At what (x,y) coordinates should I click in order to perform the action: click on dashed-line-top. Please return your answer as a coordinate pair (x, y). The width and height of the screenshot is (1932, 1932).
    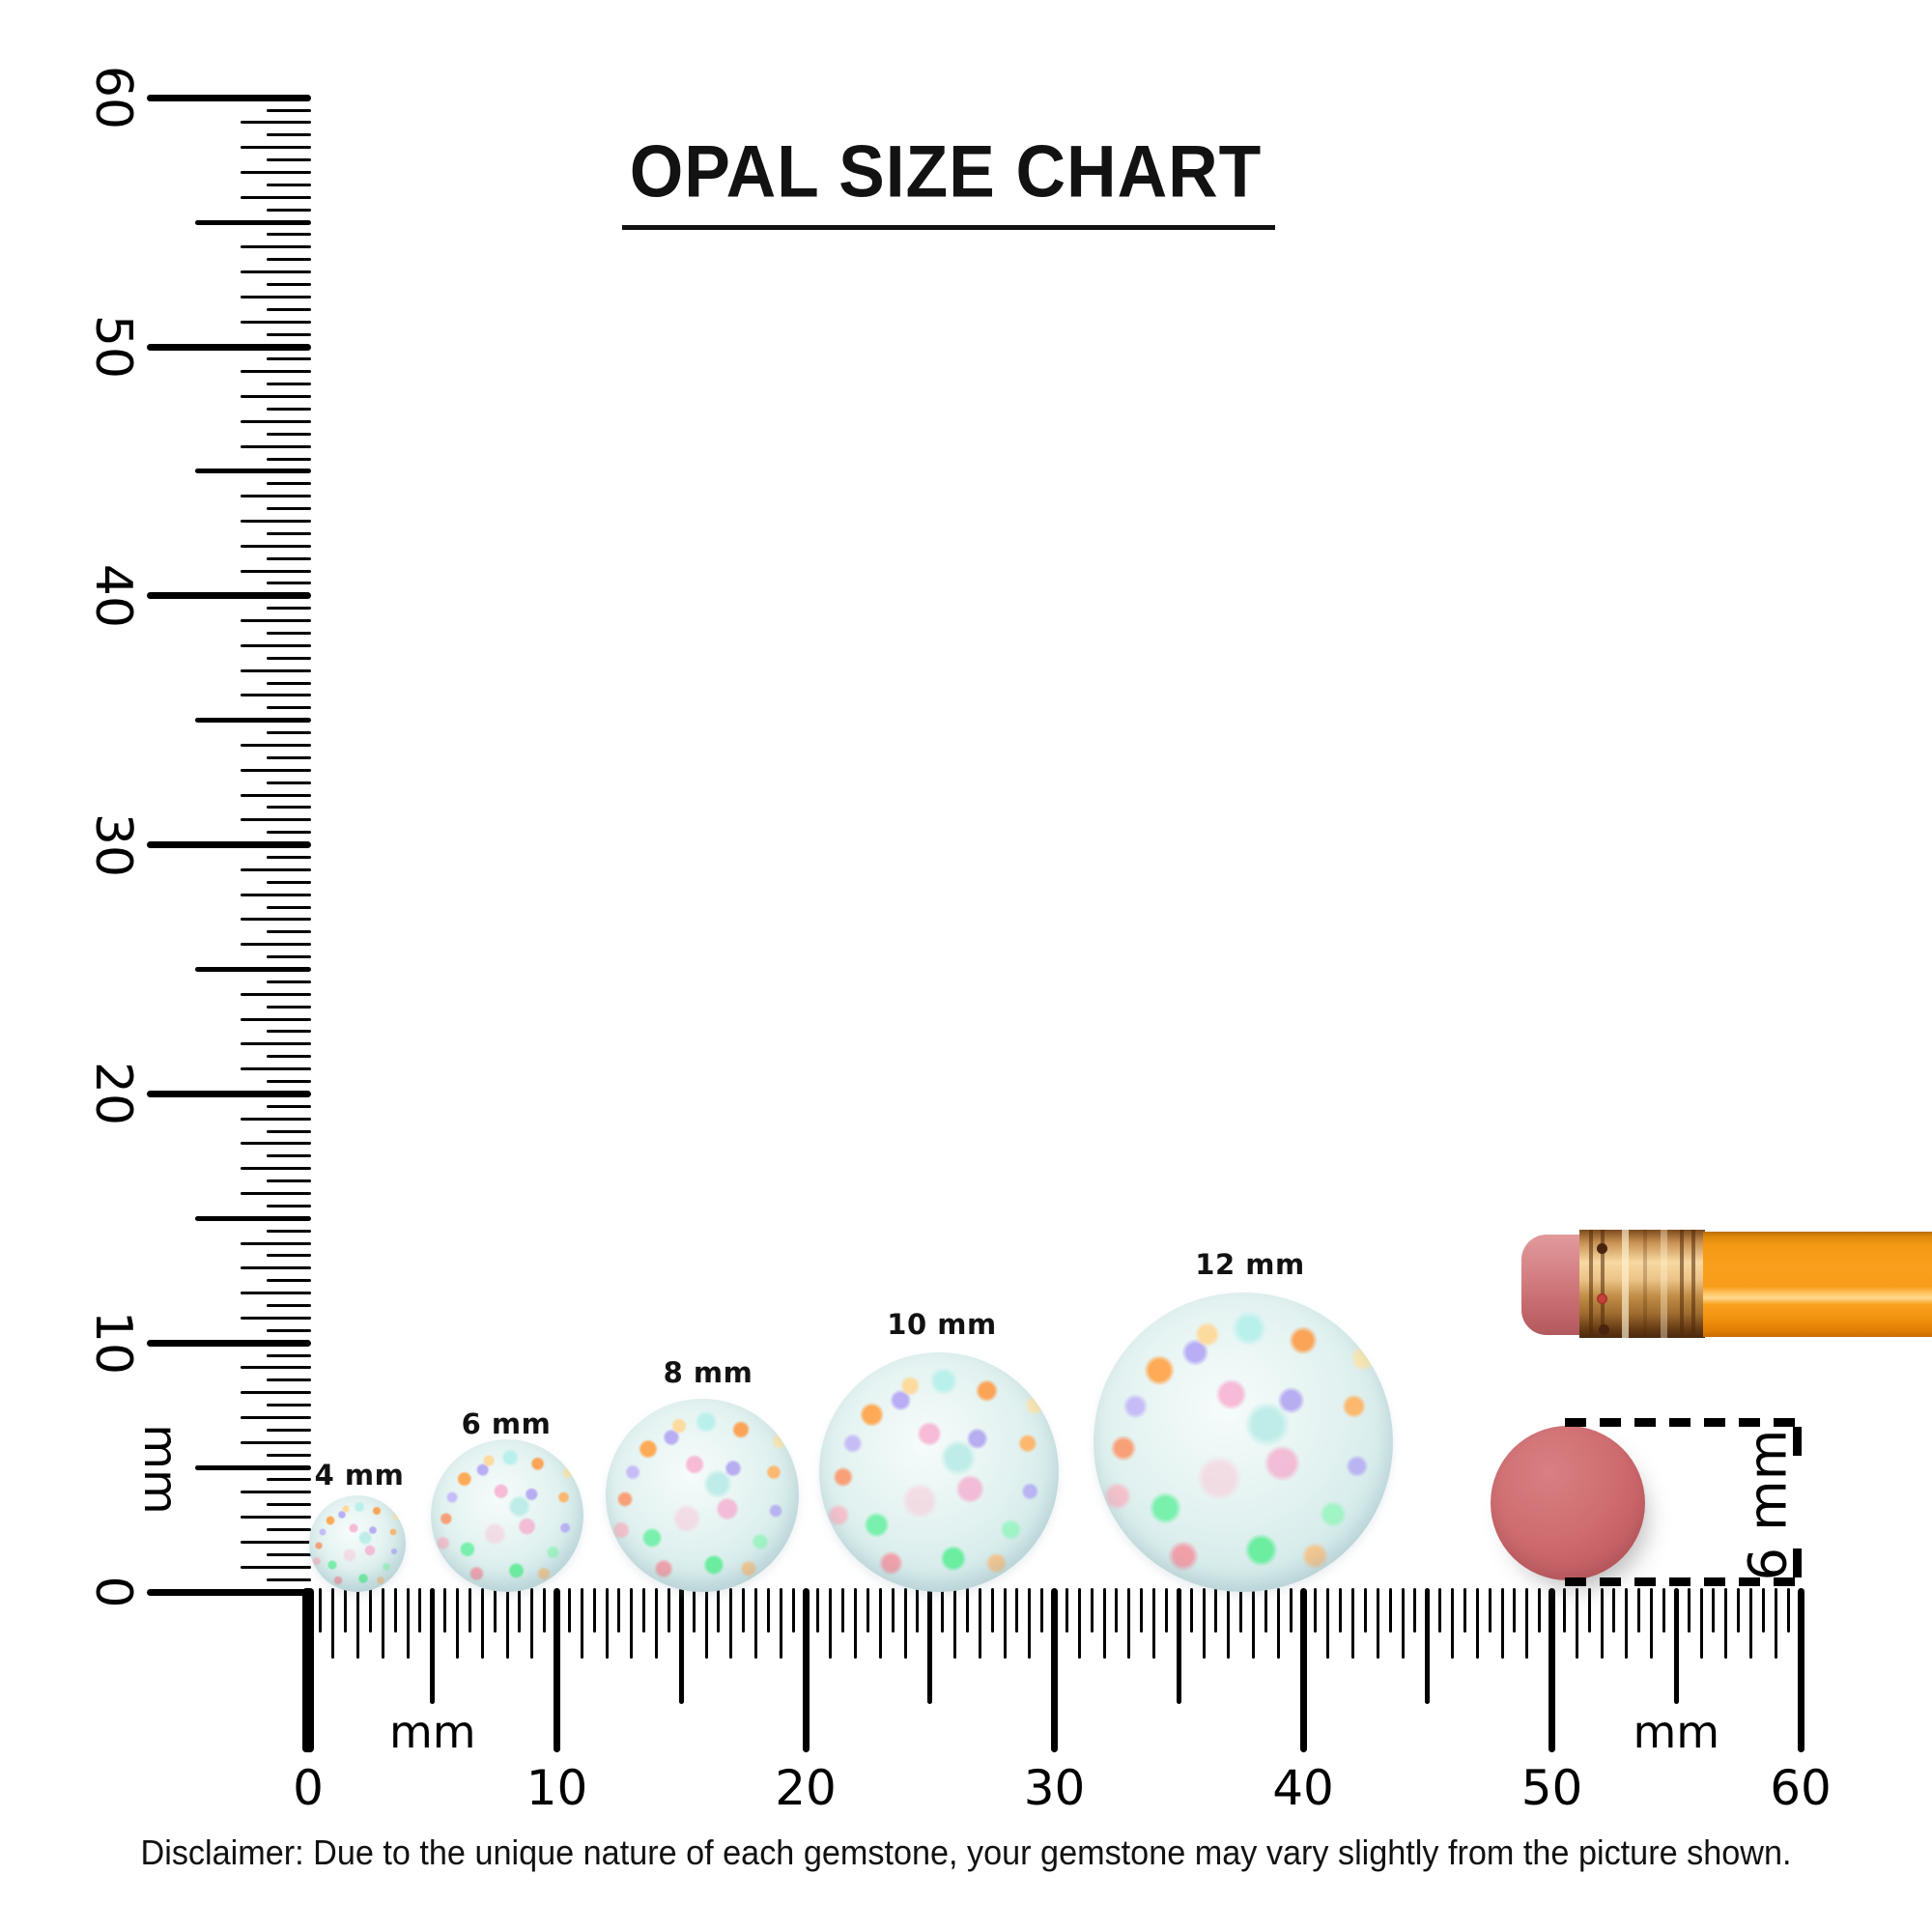
    Looking at the image, I should click on (1684, 1422).